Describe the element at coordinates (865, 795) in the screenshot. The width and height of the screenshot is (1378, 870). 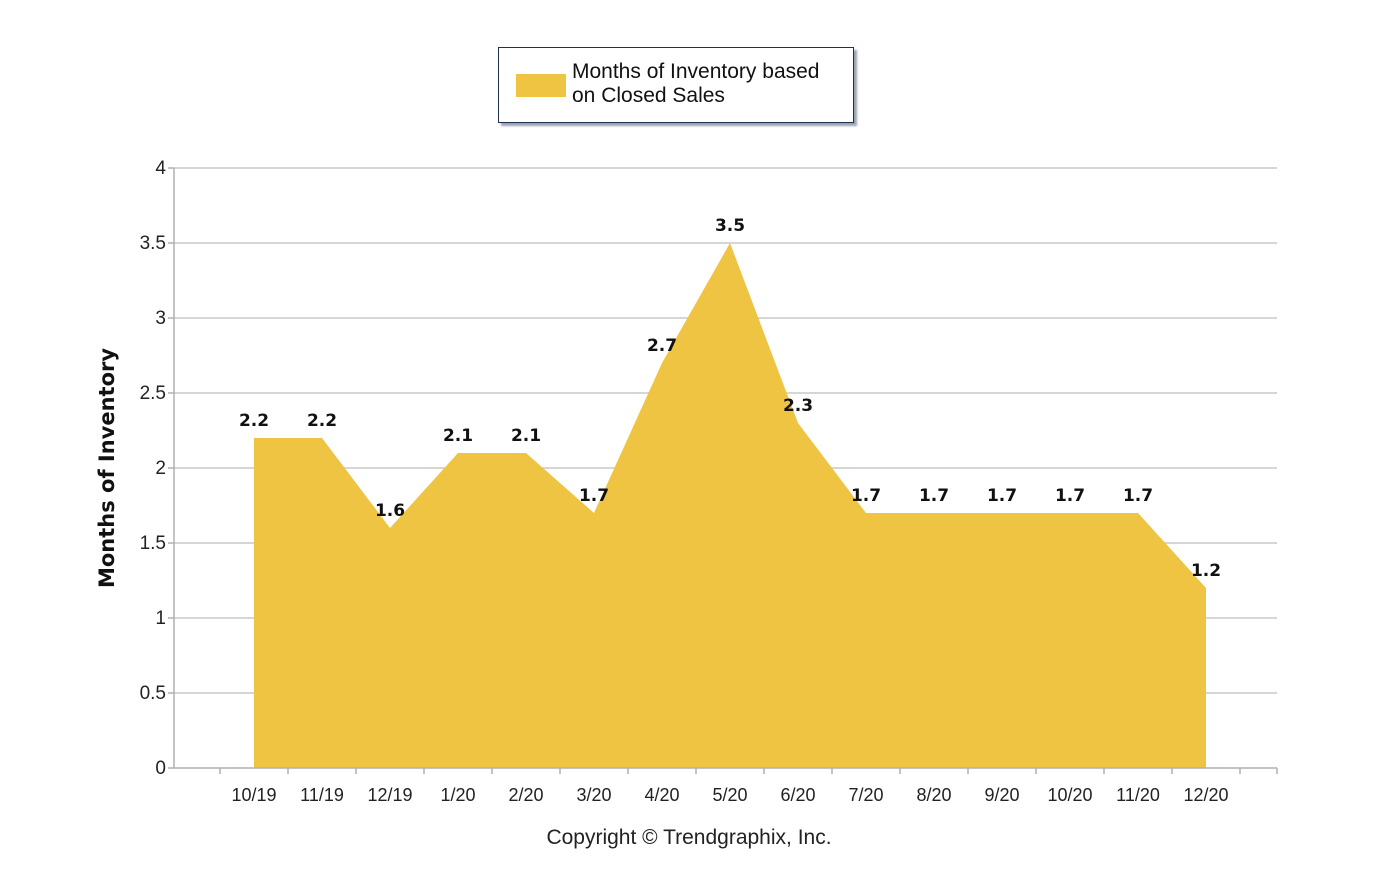
I see `x-tick-label: 7/20` at that location.